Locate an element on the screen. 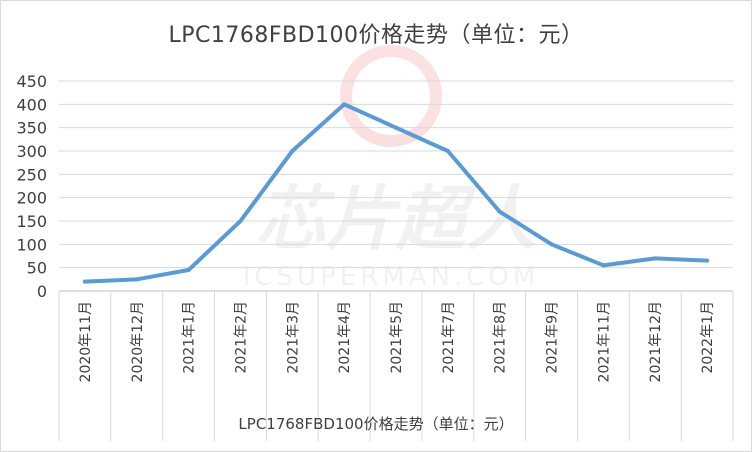  x-tick-label: 2021年2月 is located at coordinates (241, 337).